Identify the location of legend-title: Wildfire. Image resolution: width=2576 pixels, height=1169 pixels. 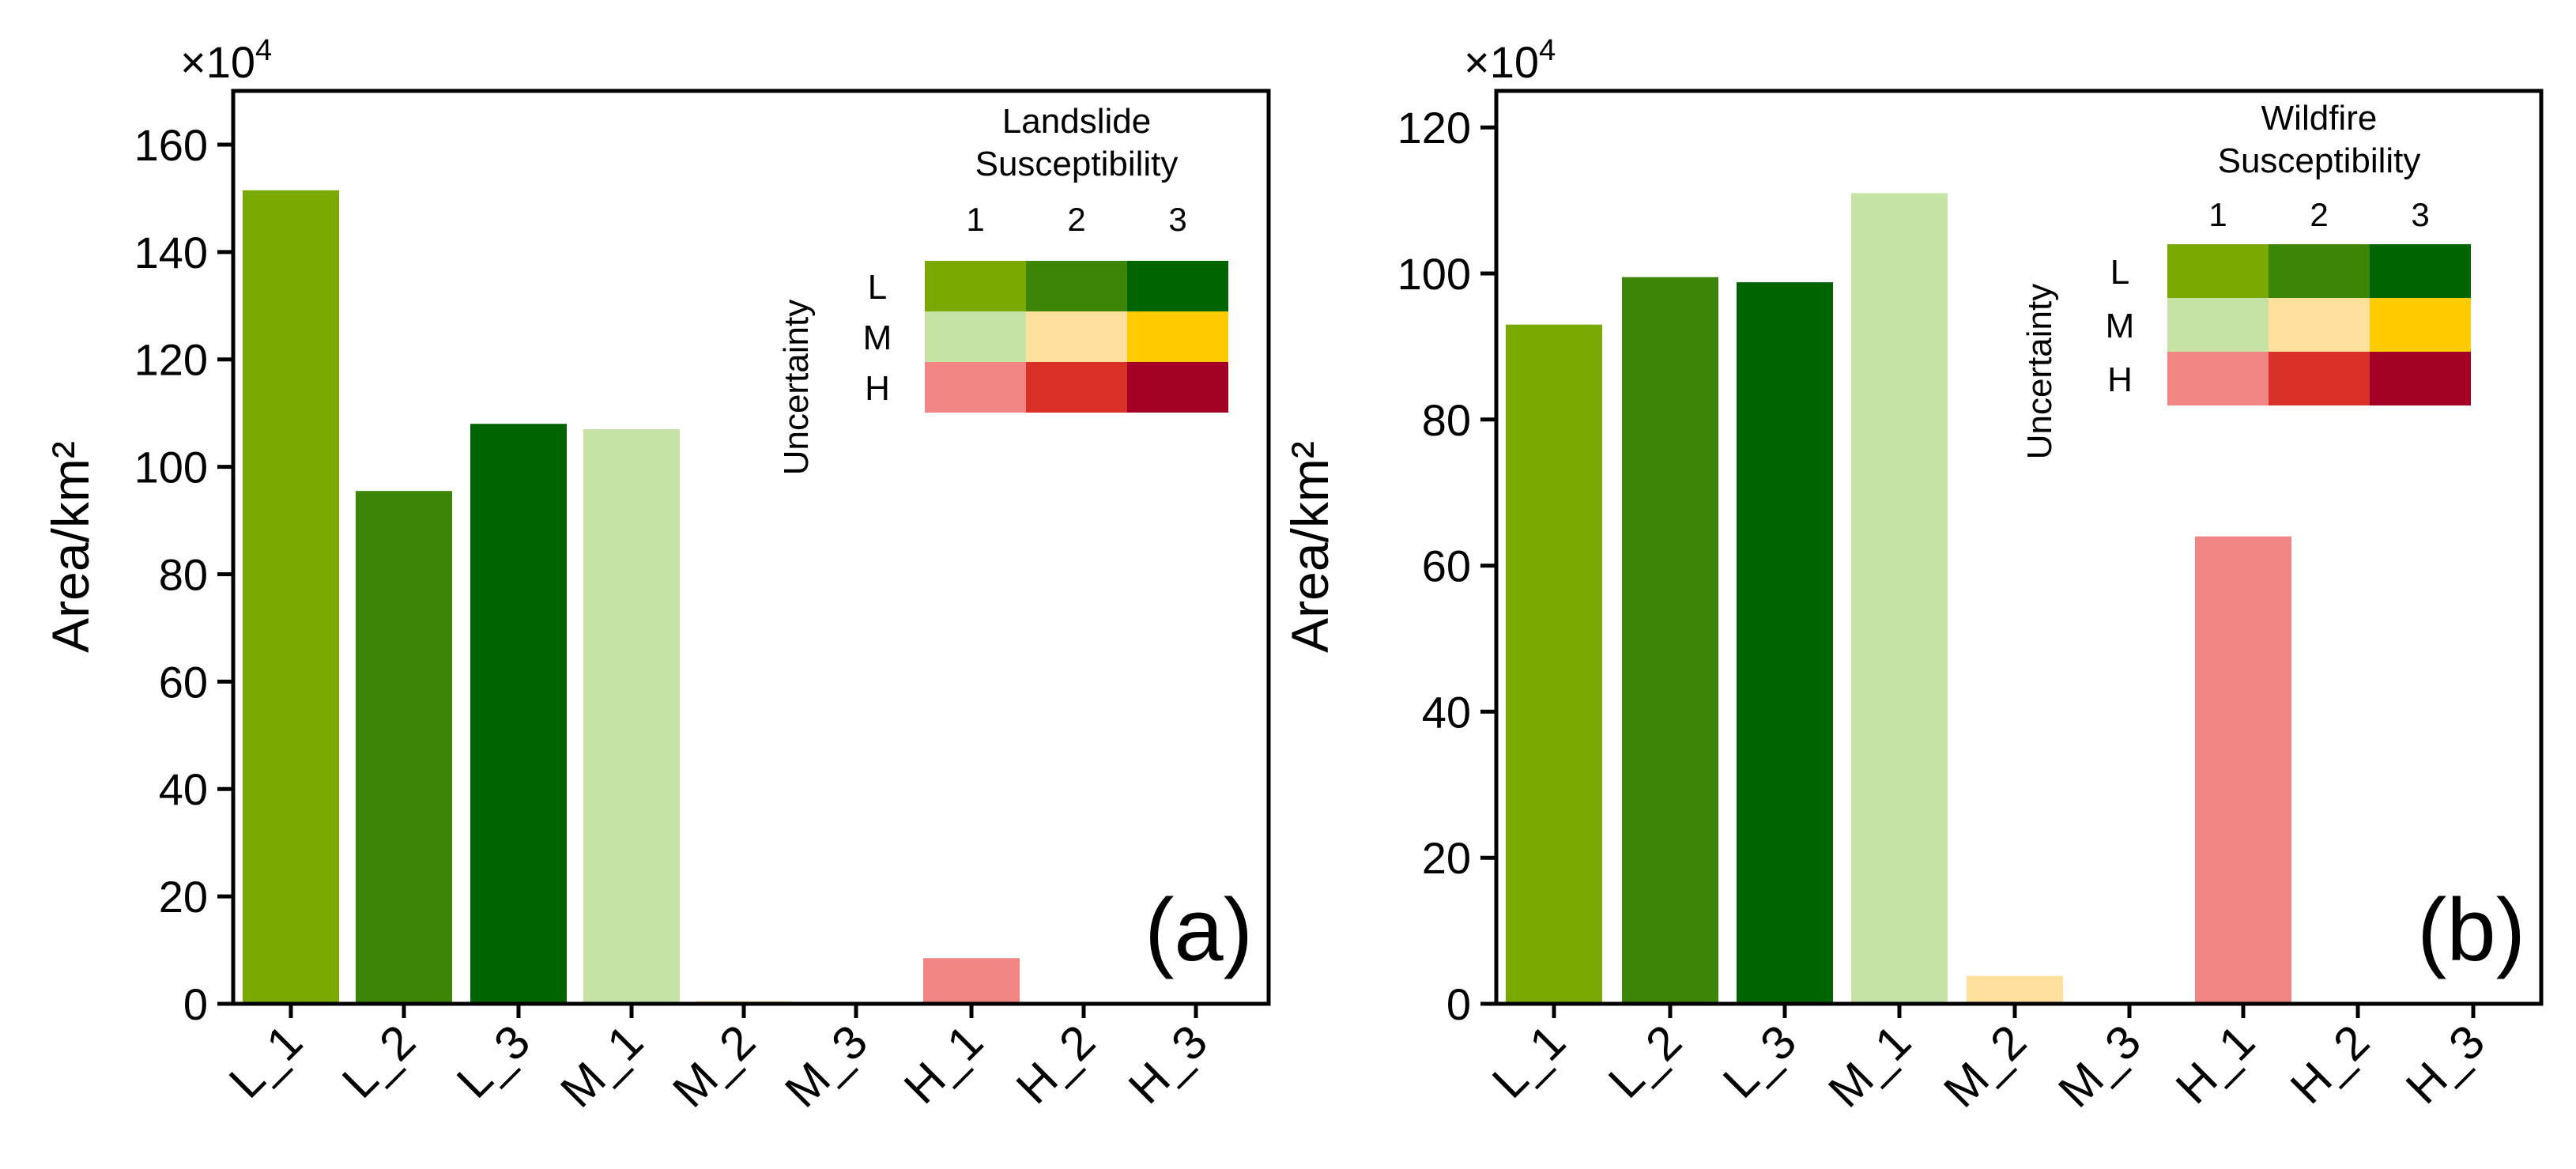
(2319, 118).